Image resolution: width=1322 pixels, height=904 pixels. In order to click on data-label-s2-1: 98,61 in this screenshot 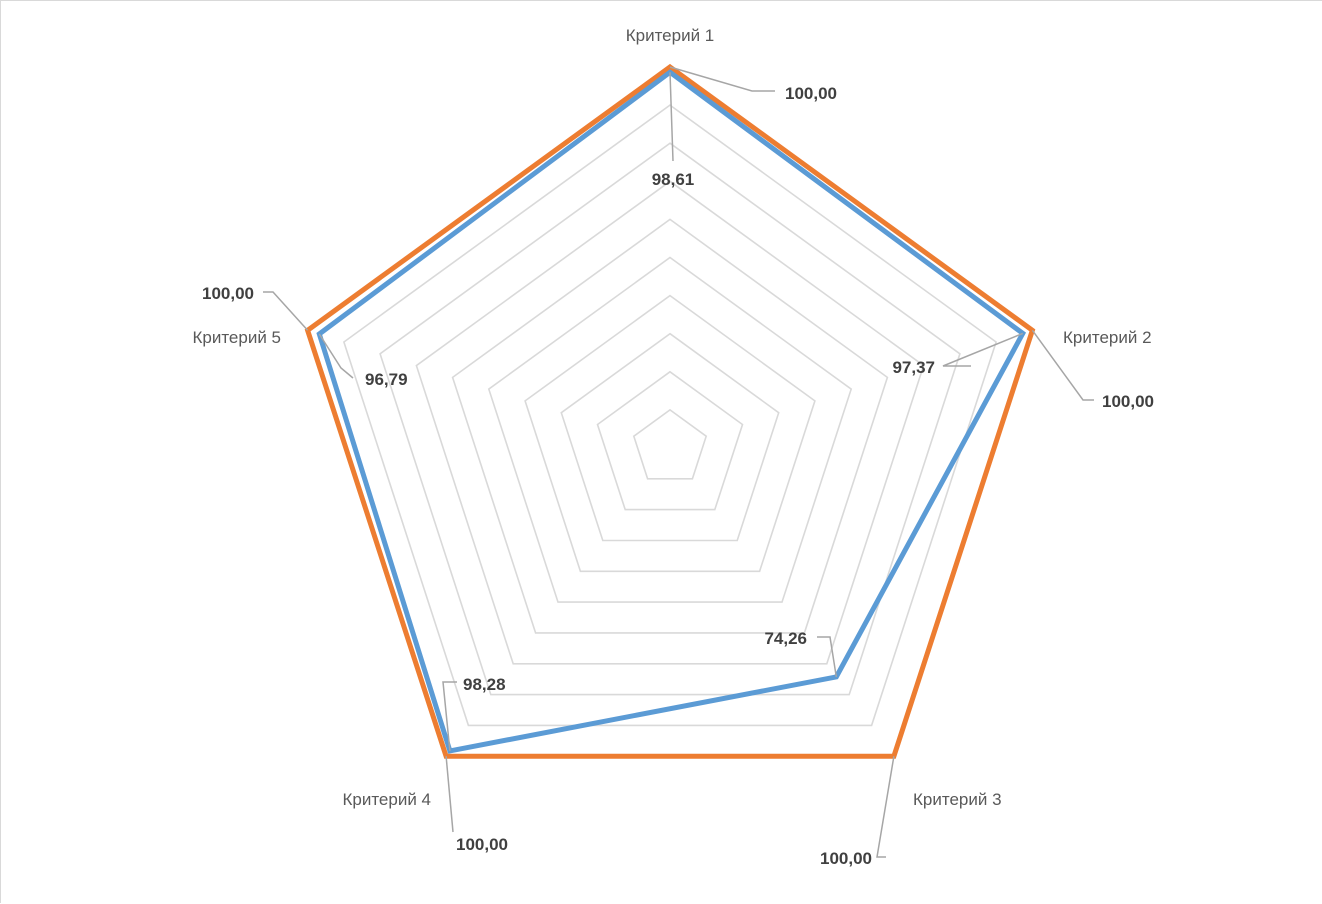, I will do `click(673, 179)`.